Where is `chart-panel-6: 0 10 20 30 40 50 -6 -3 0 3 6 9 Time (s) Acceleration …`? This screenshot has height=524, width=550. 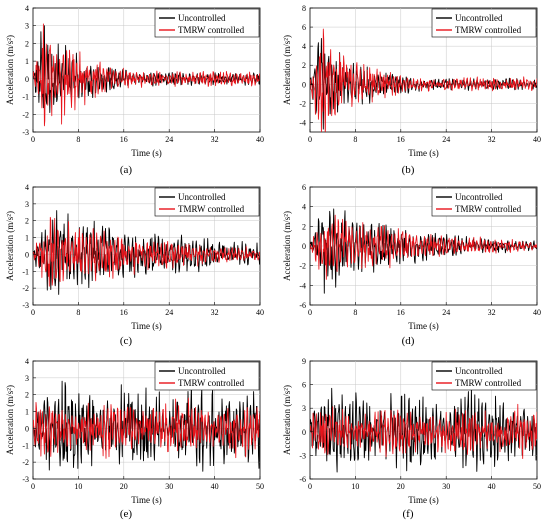
chart-panel-6: 0 10 20 30 40 50 -6 -3 0 3 6 9 Time (s) Acceleration … is located at coordinates (411, 438).